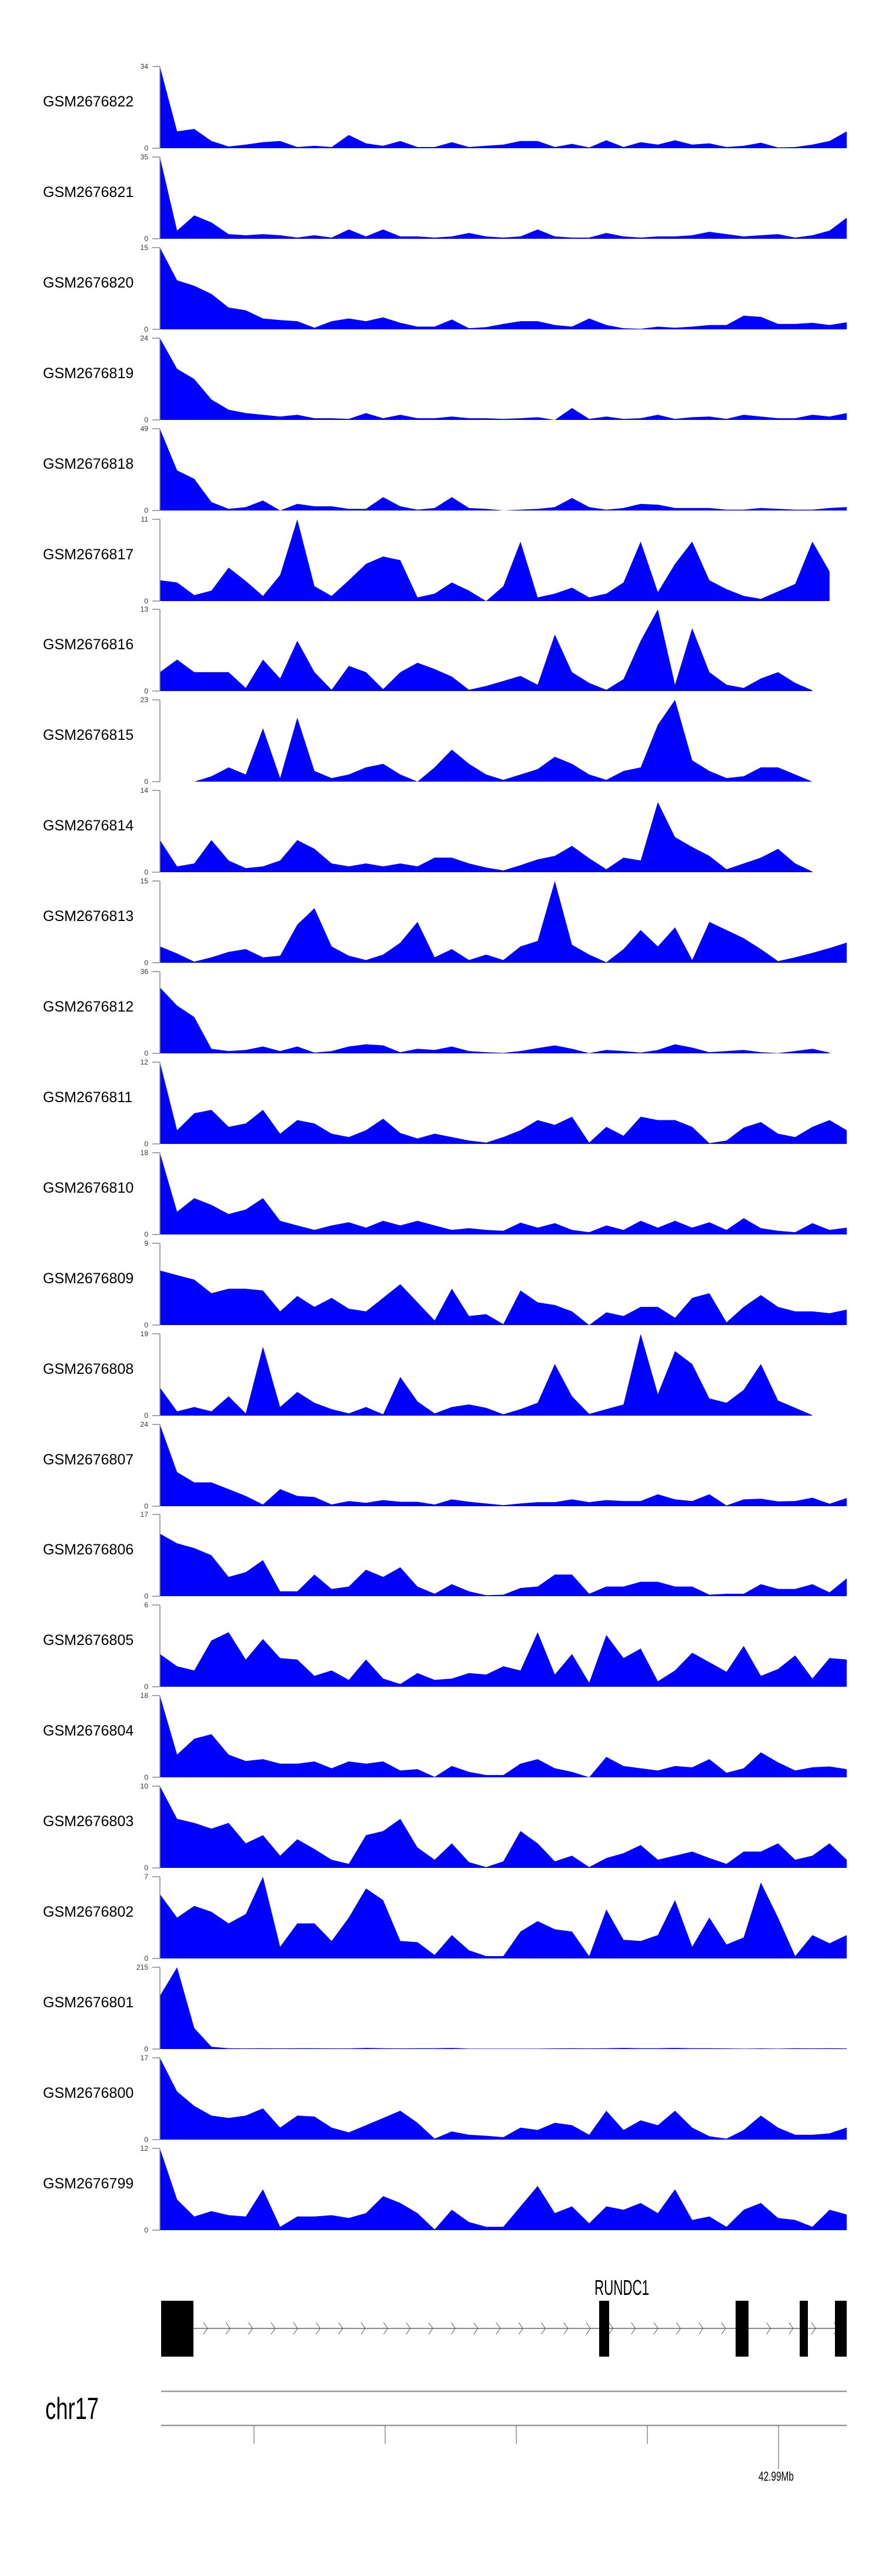 Image resolution: width=882 pixels, height=2576 pixels. Describe the element at coordinates (88, 1640) in the screenshot. I see `track-label: GSM2676805` at that location.